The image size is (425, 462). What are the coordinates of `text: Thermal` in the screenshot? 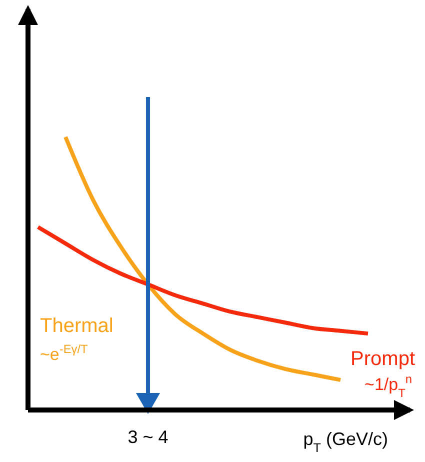 It's located at (77, 326).